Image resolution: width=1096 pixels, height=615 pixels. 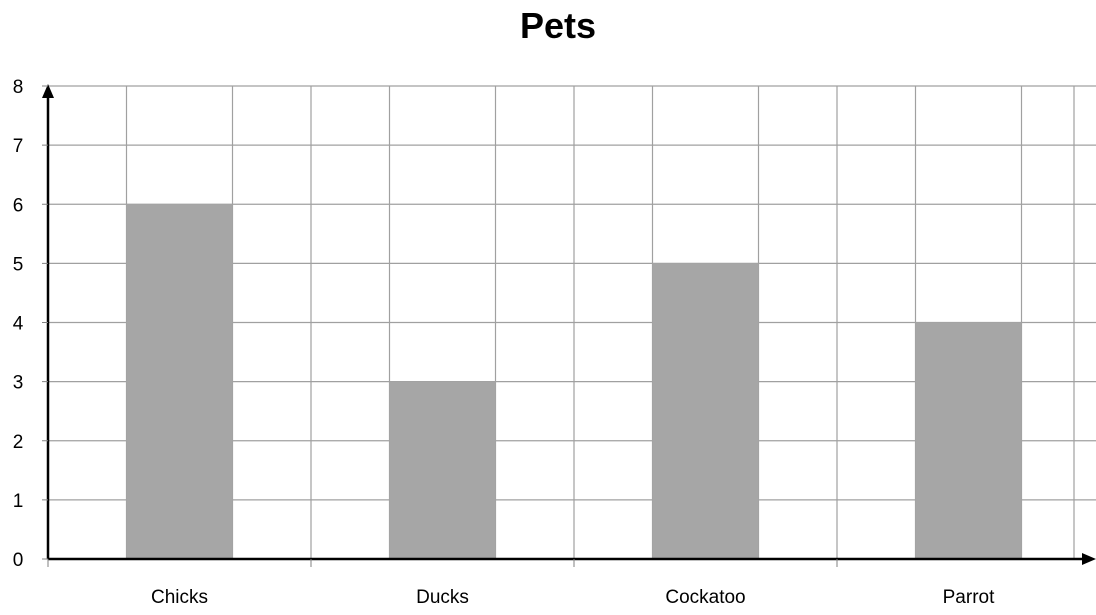 What do you see at coordinates (18, 264) in the screenshot?
I see `y-tick-label: 5` at bounding box center [18, 264].